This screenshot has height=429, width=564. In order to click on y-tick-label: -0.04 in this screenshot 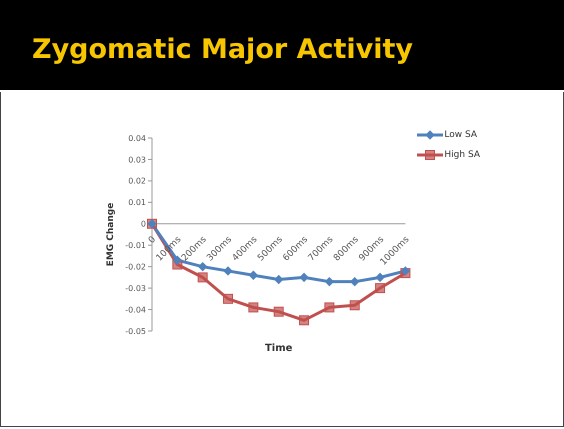, I will do `click(135, 309)`.